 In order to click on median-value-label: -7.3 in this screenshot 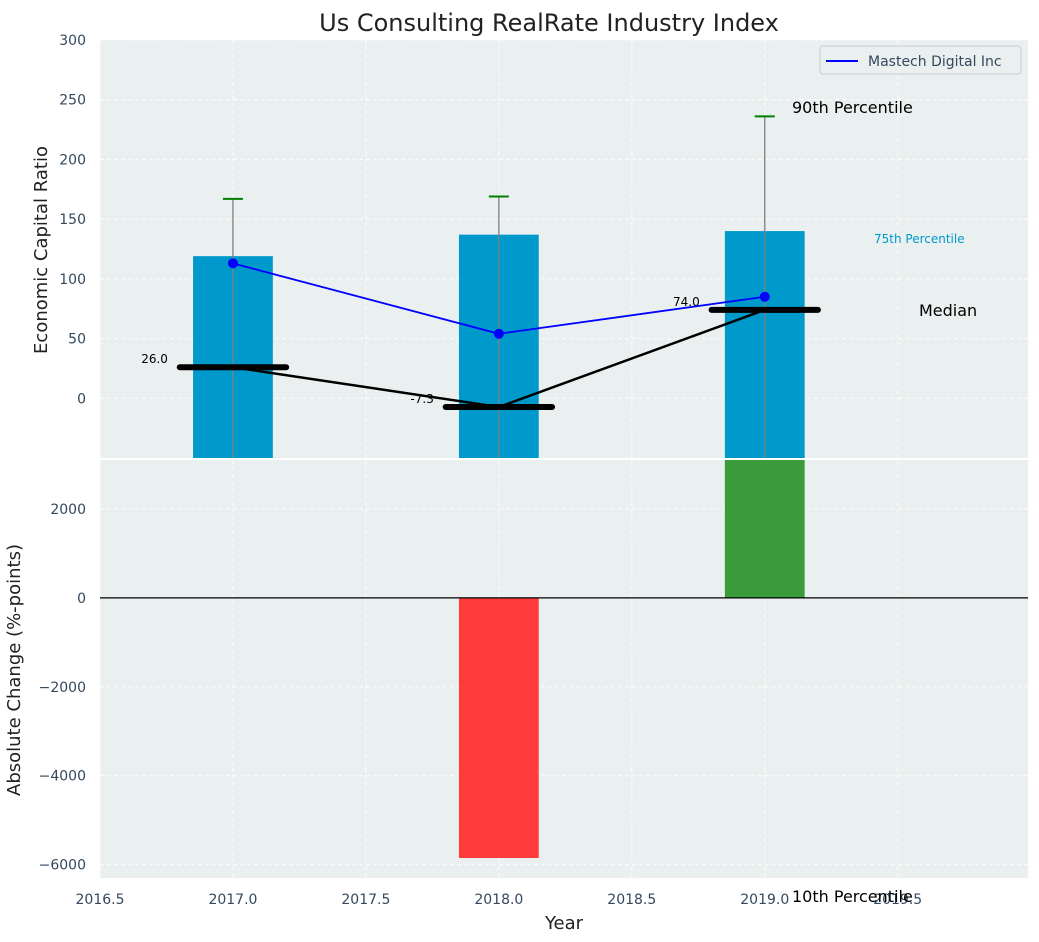, I will do `click(421, 399)`.